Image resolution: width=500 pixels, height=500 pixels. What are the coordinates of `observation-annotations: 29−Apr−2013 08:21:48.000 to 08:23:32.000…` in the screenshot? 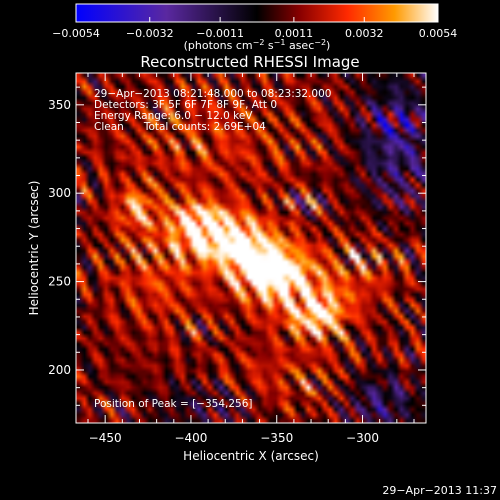 It's located at (212, 110).